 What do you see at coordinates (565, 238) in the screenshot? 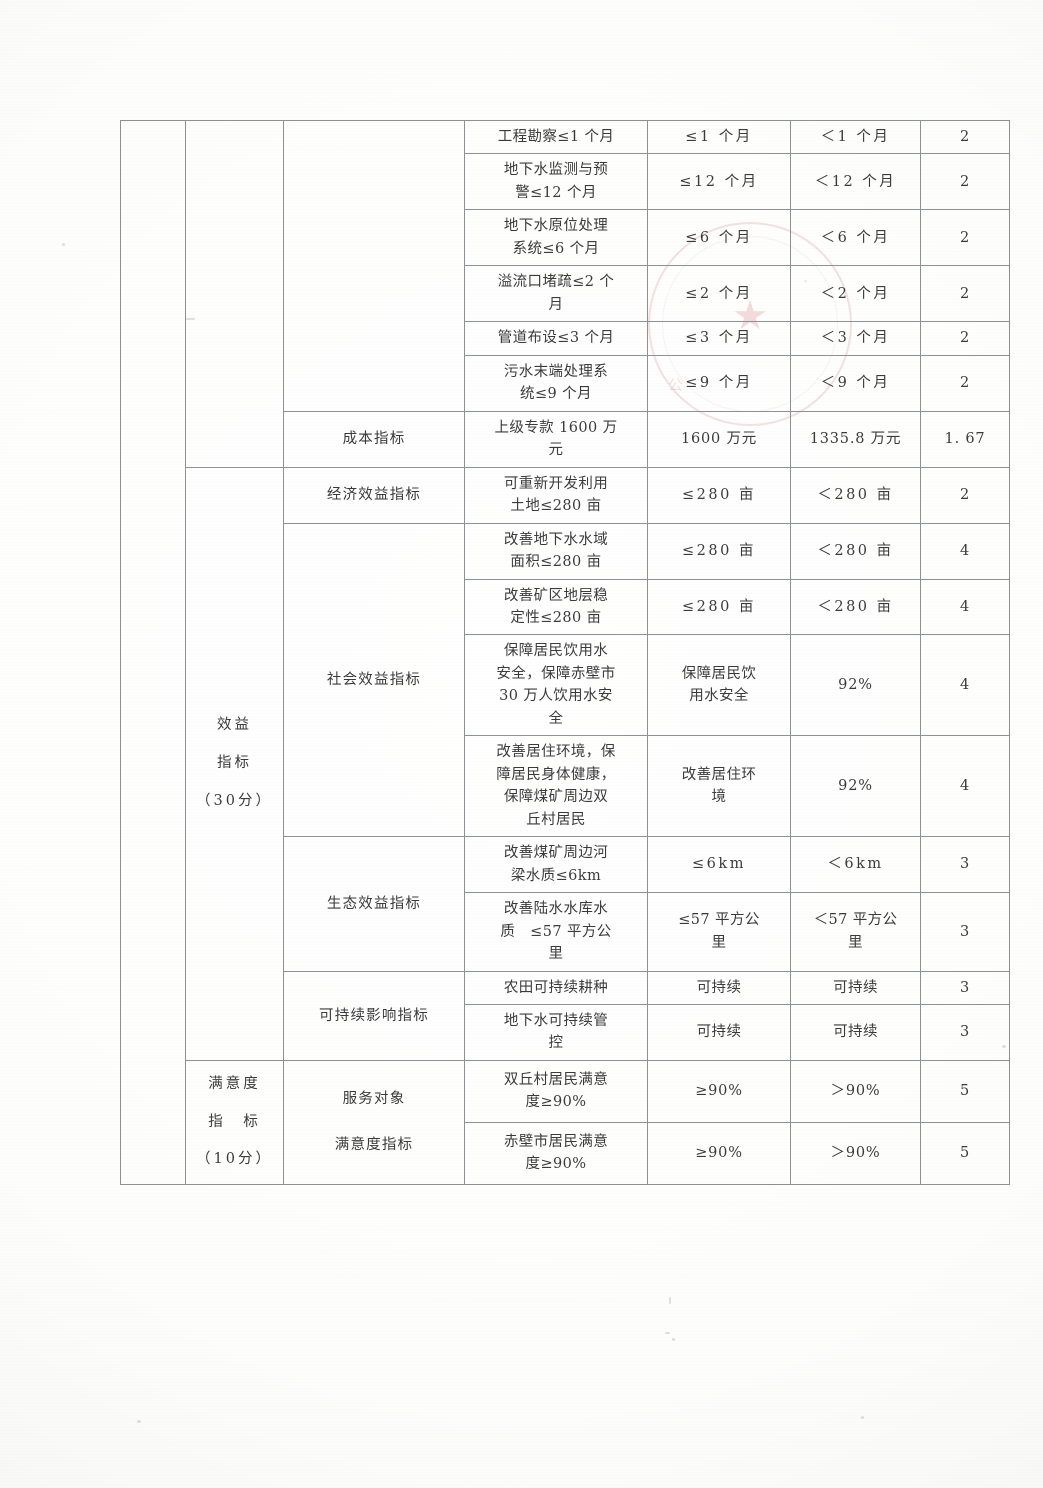
I see `table-row: 地下水原位处理 系统≤6 个月 ≤6 个月 ＜6 个月 2` at bounding box center [565, 238].